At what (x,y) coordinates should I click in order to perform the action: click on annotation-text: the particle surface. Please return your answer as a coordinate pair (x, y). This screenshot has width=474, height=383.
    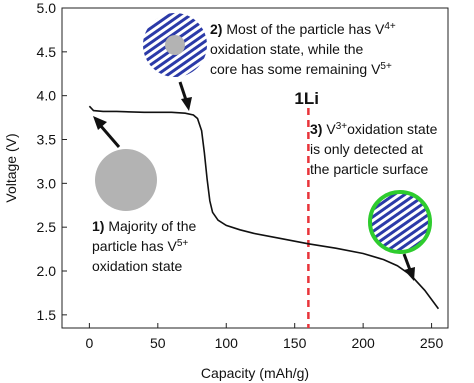
    Looking at the image, I should click on (369, 169).